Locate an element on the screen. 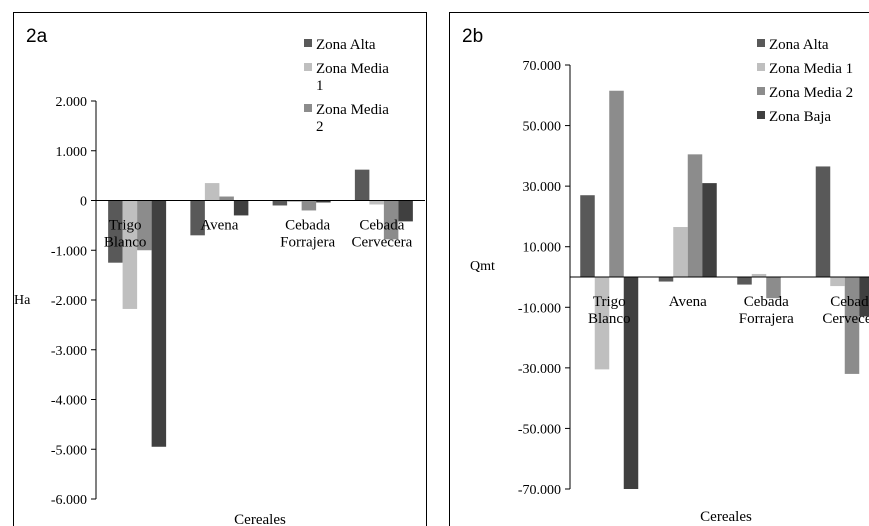  y-tick-label: 50.000 is located at coordinates (542, 127).